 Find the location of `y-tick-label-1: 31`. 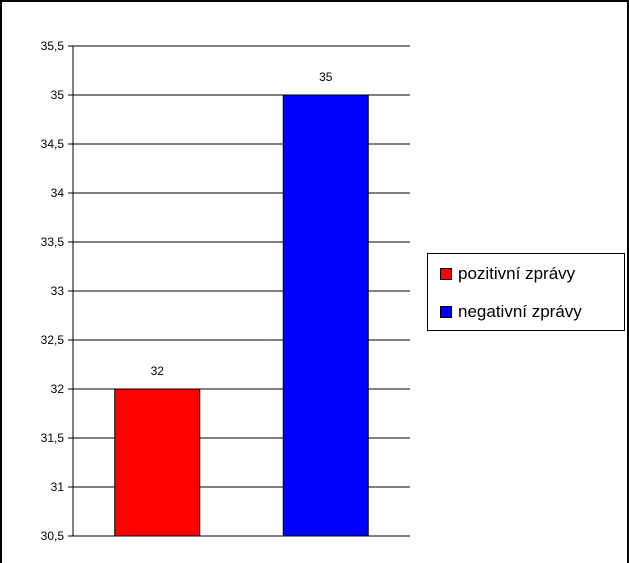

y-tick-label-1: 31 is located at coordinates (58, 487).